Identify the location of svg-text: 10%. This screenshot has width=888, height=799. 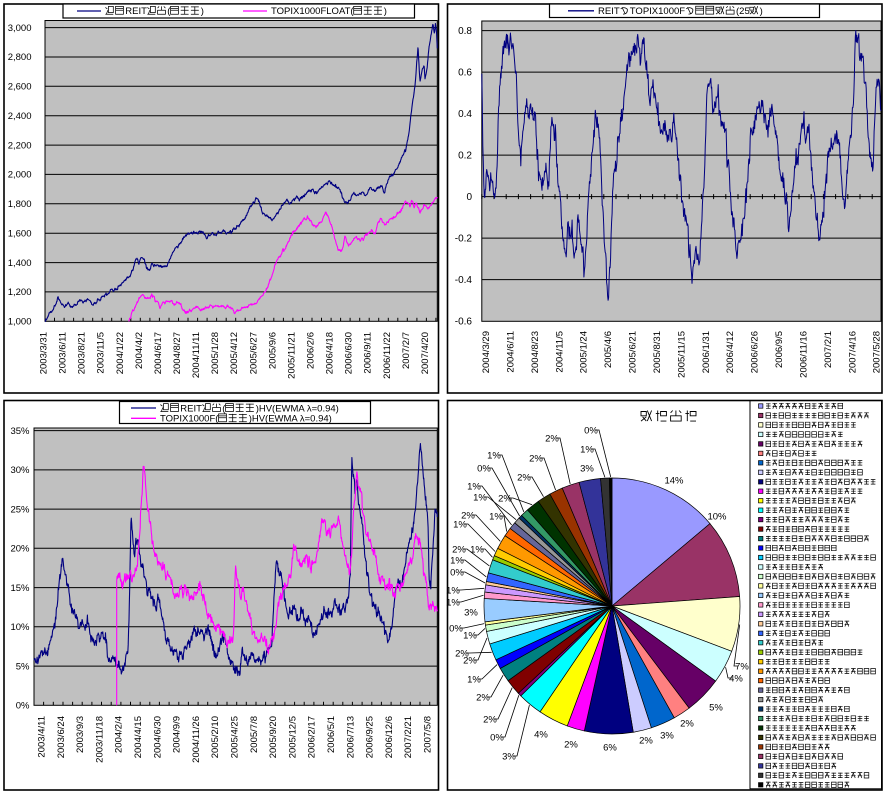
(717, 516).